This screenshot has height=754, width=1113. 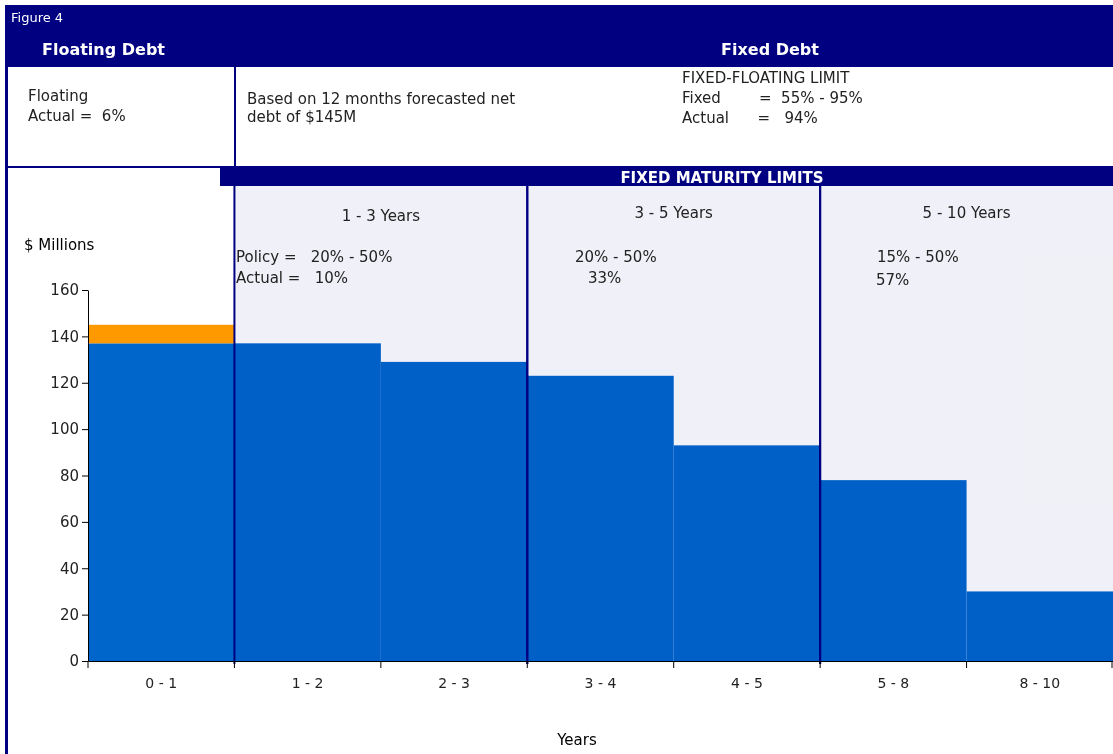 I want to click on x-tick-label: 5 - 8, so click(x=893, y=683).